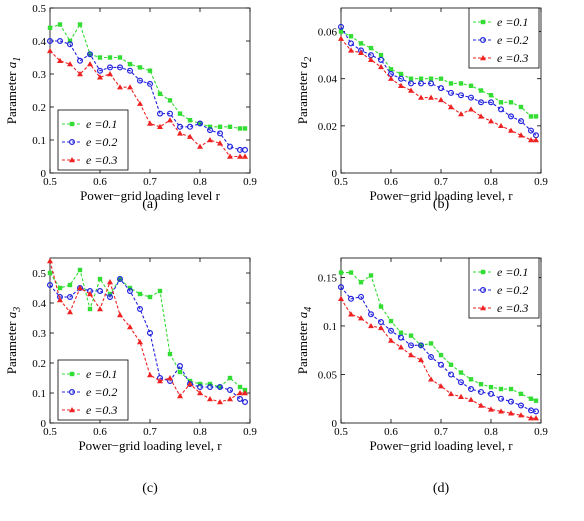  What do you see at coordinates (441, 488) in the screenshot?
I see `panel-caption: (d)` at bounding box center [441, 488].